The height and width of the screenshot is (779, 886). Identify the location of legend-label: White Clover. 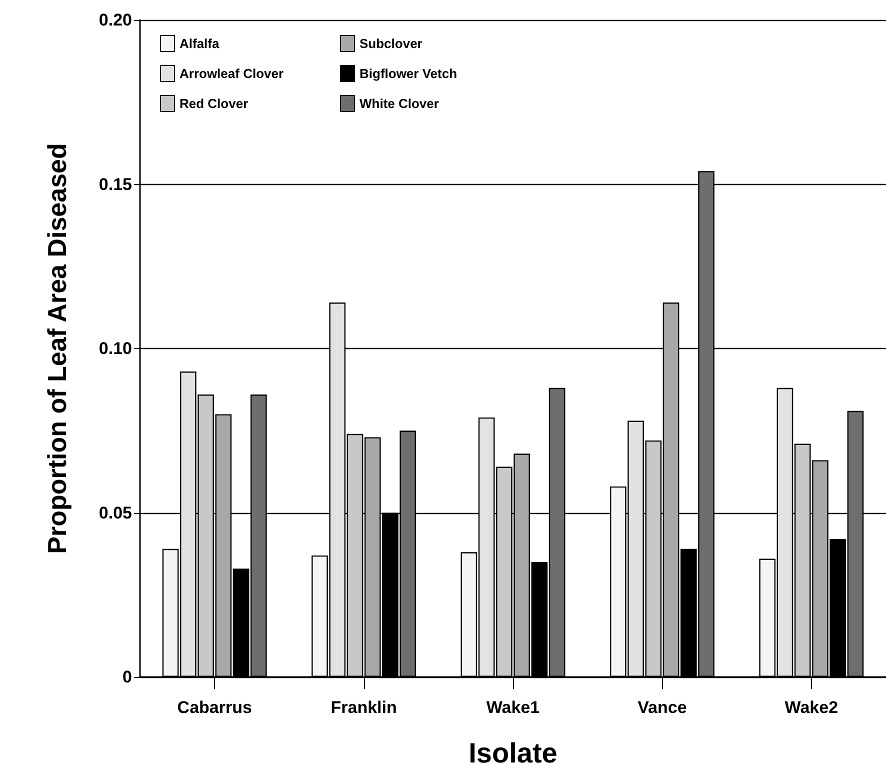
(399, 103).